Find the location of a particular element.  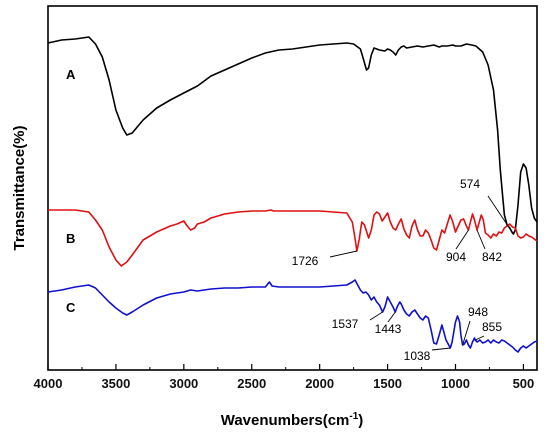

x-axis-title: Wavenumbers(cm-1) is located at coordinates (292, 420).